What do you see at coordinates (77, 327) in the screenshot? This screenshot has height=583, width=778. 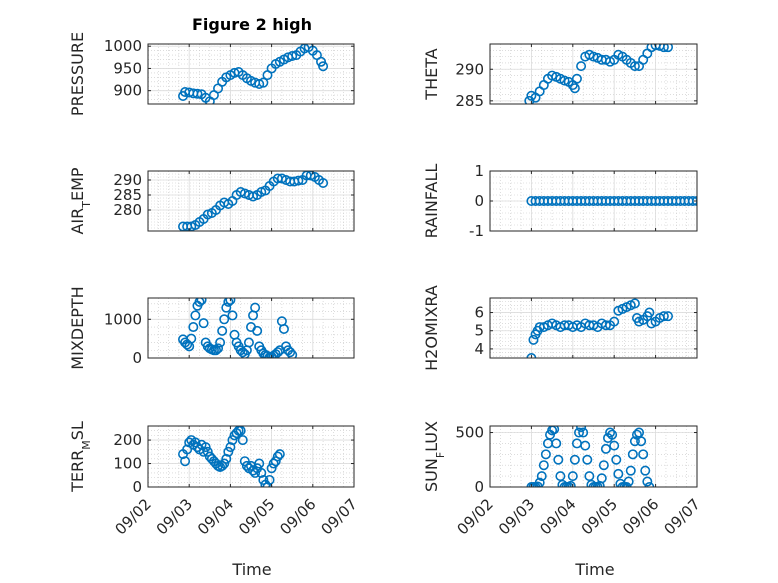 I see `y-axis-label-5: MIXDEPTH` at bounding box center [77, 327].